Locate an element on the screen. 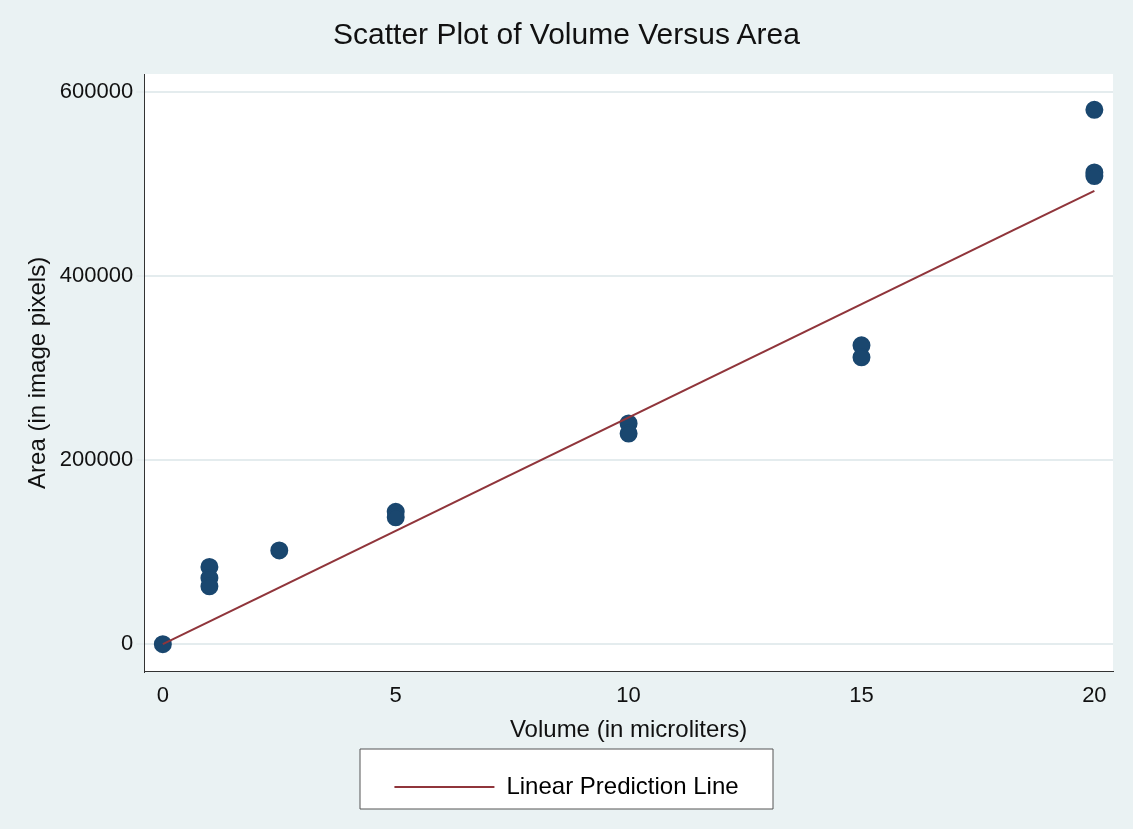 The height and width of the screenshot is (829, 1133). y-axis-title: Area (in image pixels) is located at coordinates (37, 372).